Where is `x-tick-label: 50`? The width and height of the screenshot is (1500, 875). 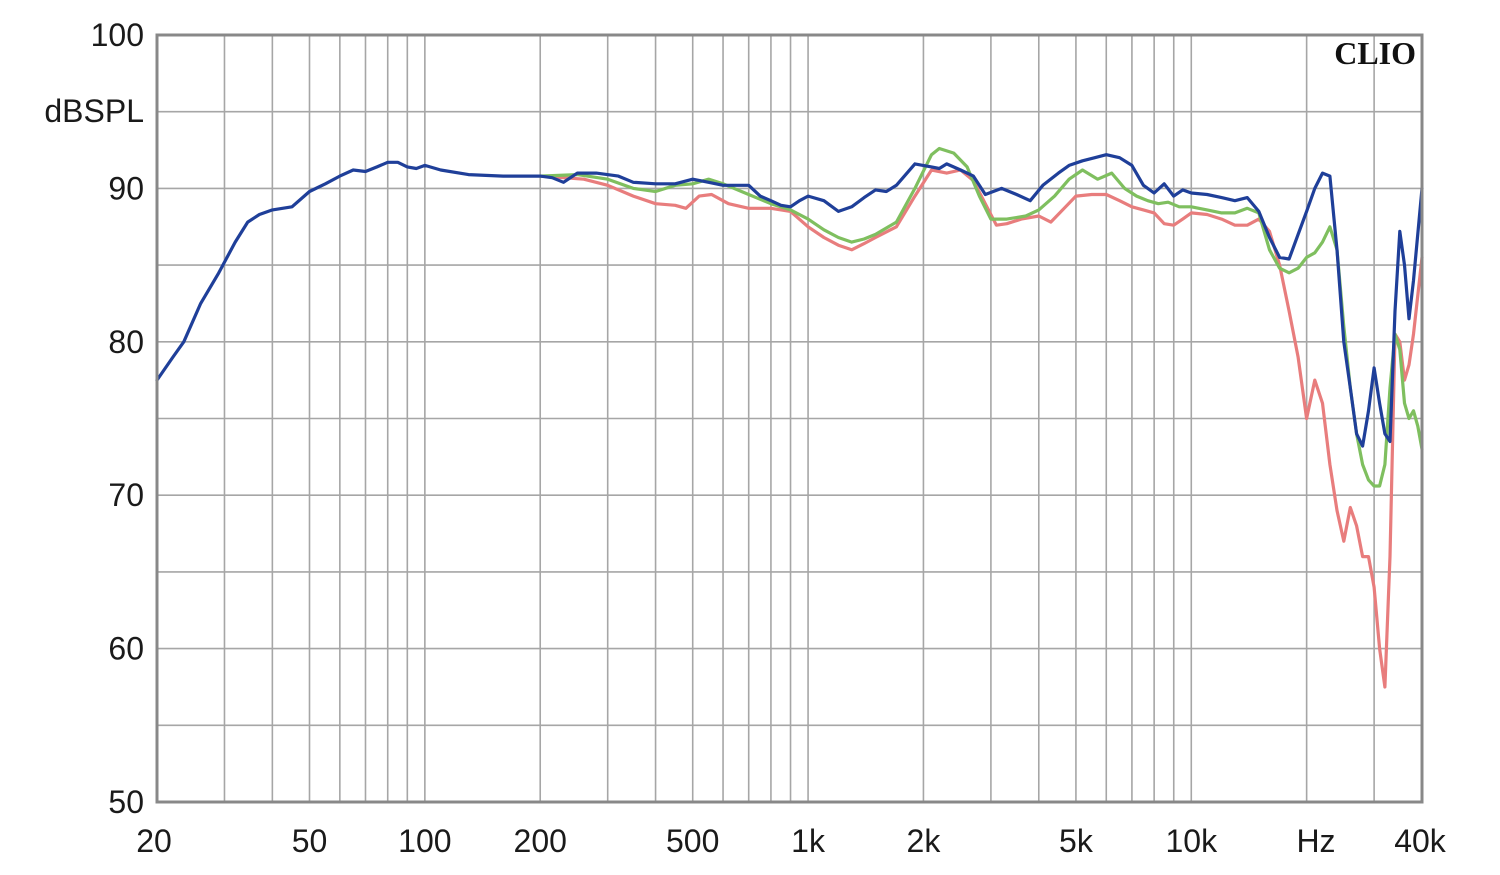
x-tick-label: 50 is located at coordinates (310, 841).